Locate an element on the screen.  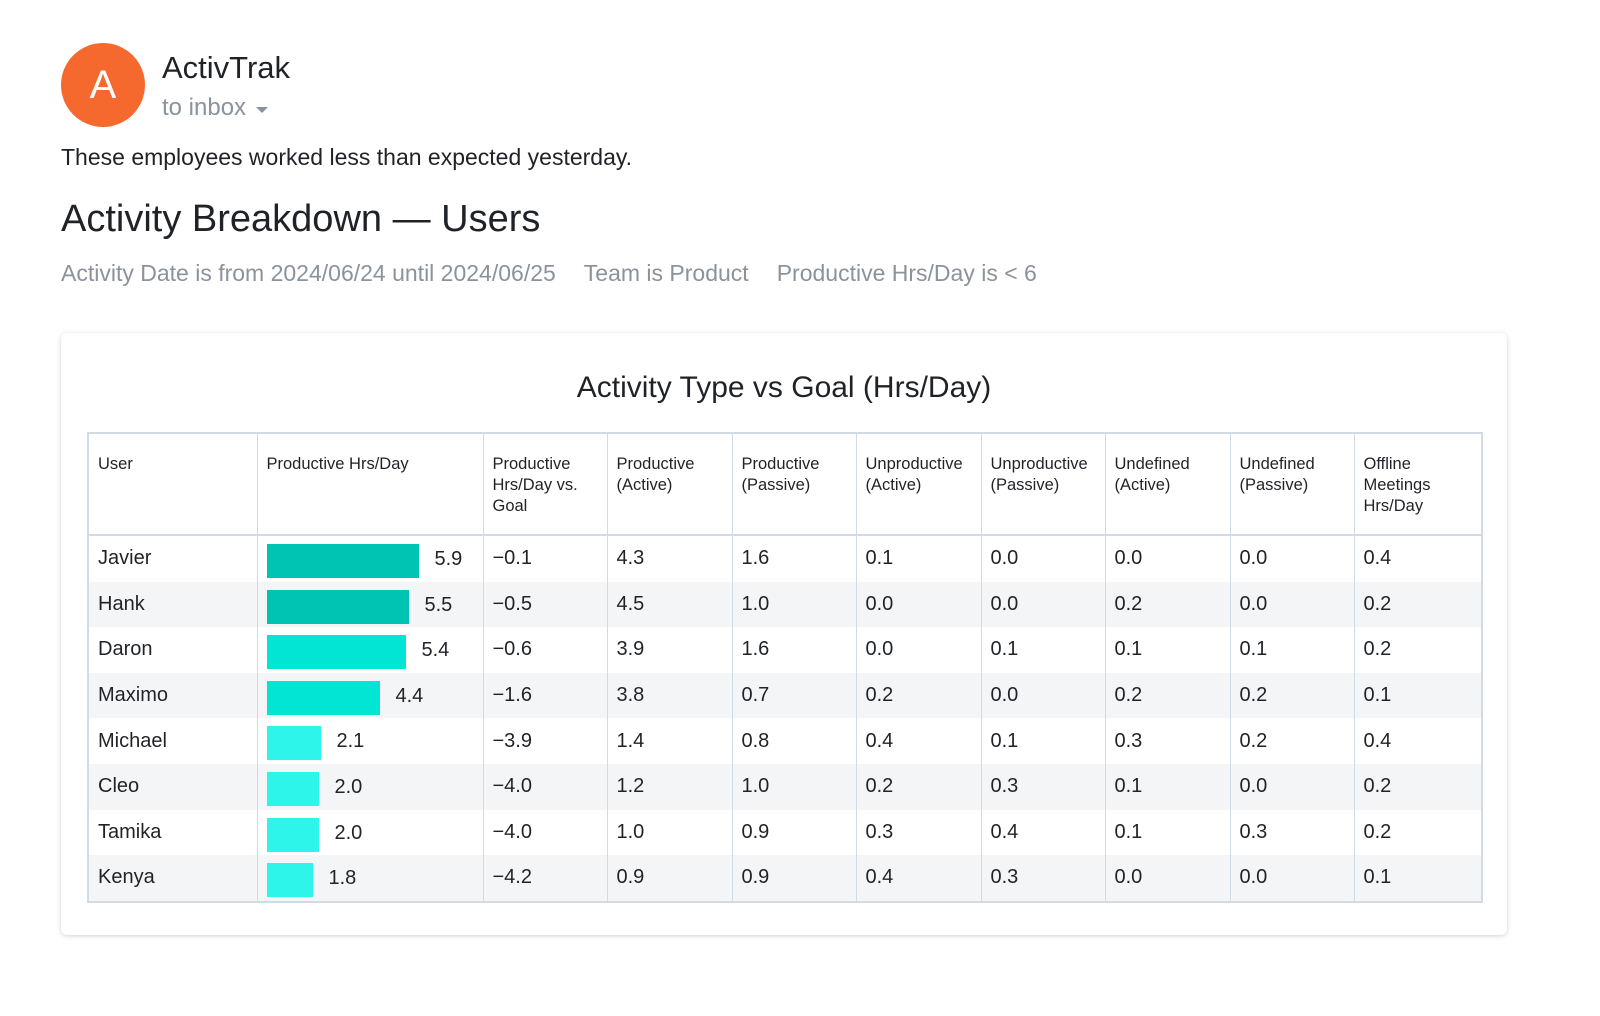
header-vs-goal: Productive Hrs/Day vs. Goal is located at coordinates (545, 484).